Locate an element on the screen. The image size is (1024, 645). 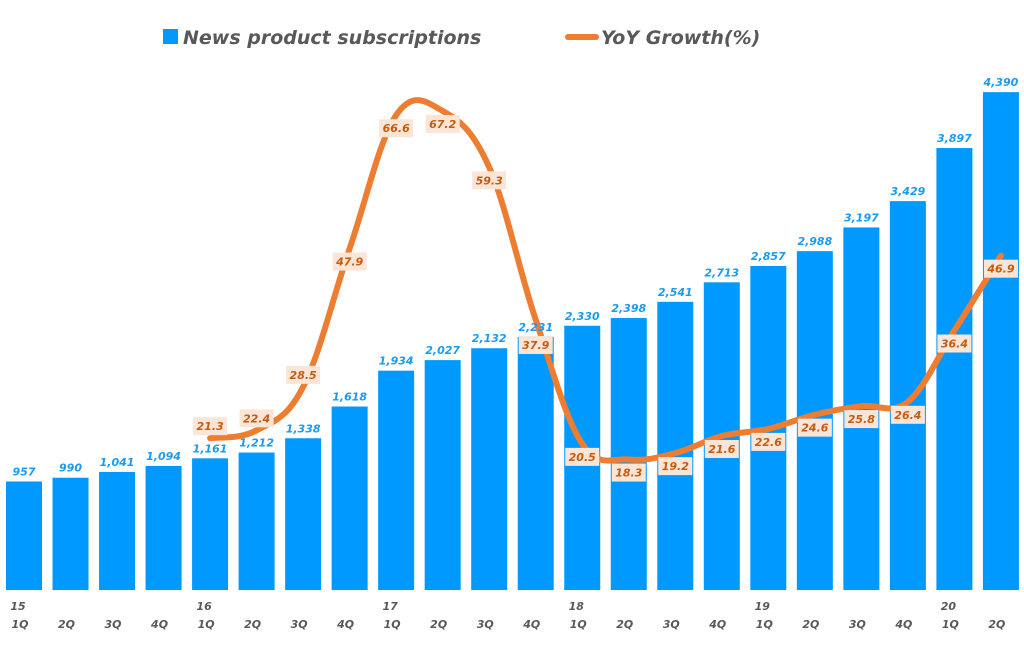
growth-value-label: 21.6 is located at coordinates (721, 449).